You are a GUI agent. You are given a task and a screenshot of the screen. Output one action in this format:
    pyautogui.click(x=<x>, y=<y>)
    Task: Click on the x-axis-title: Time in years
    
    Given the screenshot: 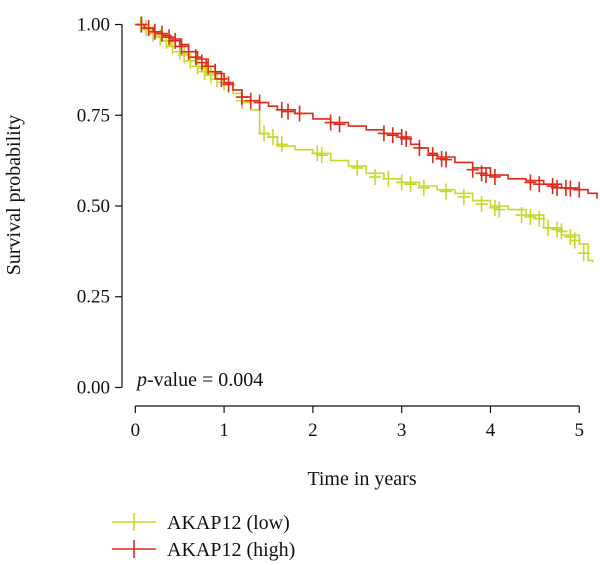 What is the action you would take?
    pyautogui.click(x=361, y=479)
    